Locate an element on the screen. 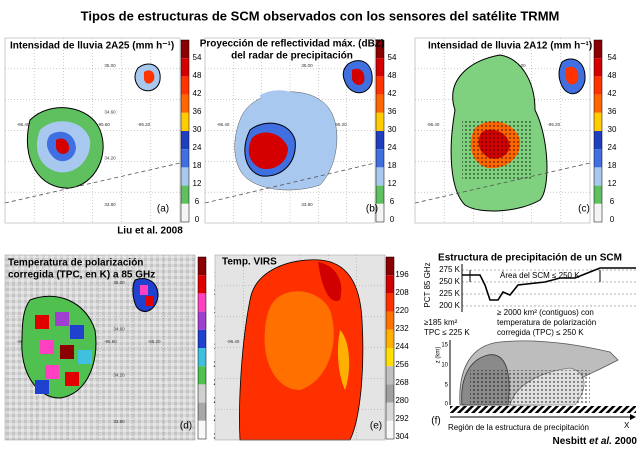 The image size is (640, 450). colorbar-label: 268 is located at coordinates (402, 382).